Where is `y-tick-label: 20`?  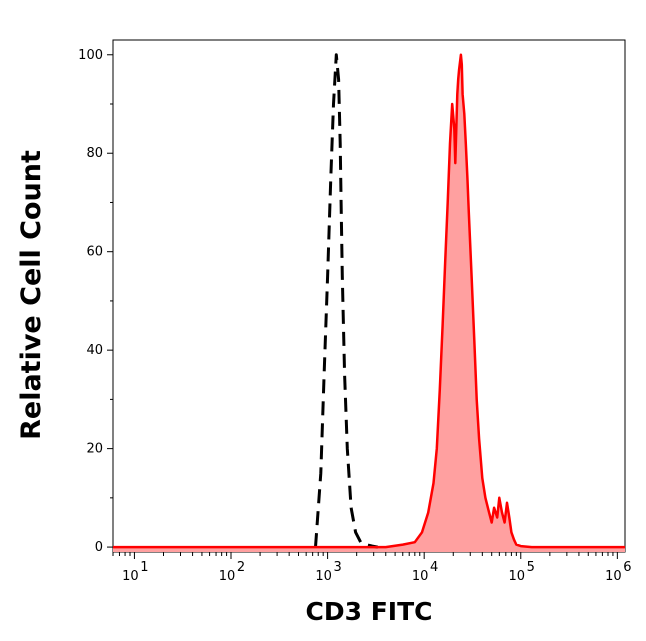
y-tick-label: 20 is located at coordinates (94, 449).